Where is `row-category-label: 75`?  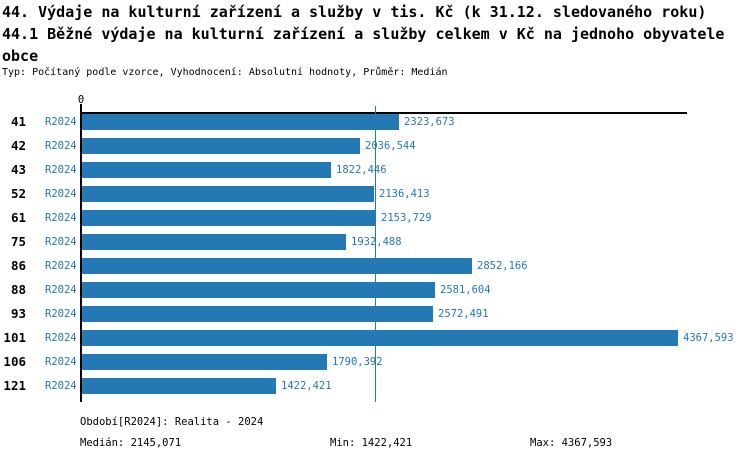
row-category-label: 75 is located at coordinates (18, 241).